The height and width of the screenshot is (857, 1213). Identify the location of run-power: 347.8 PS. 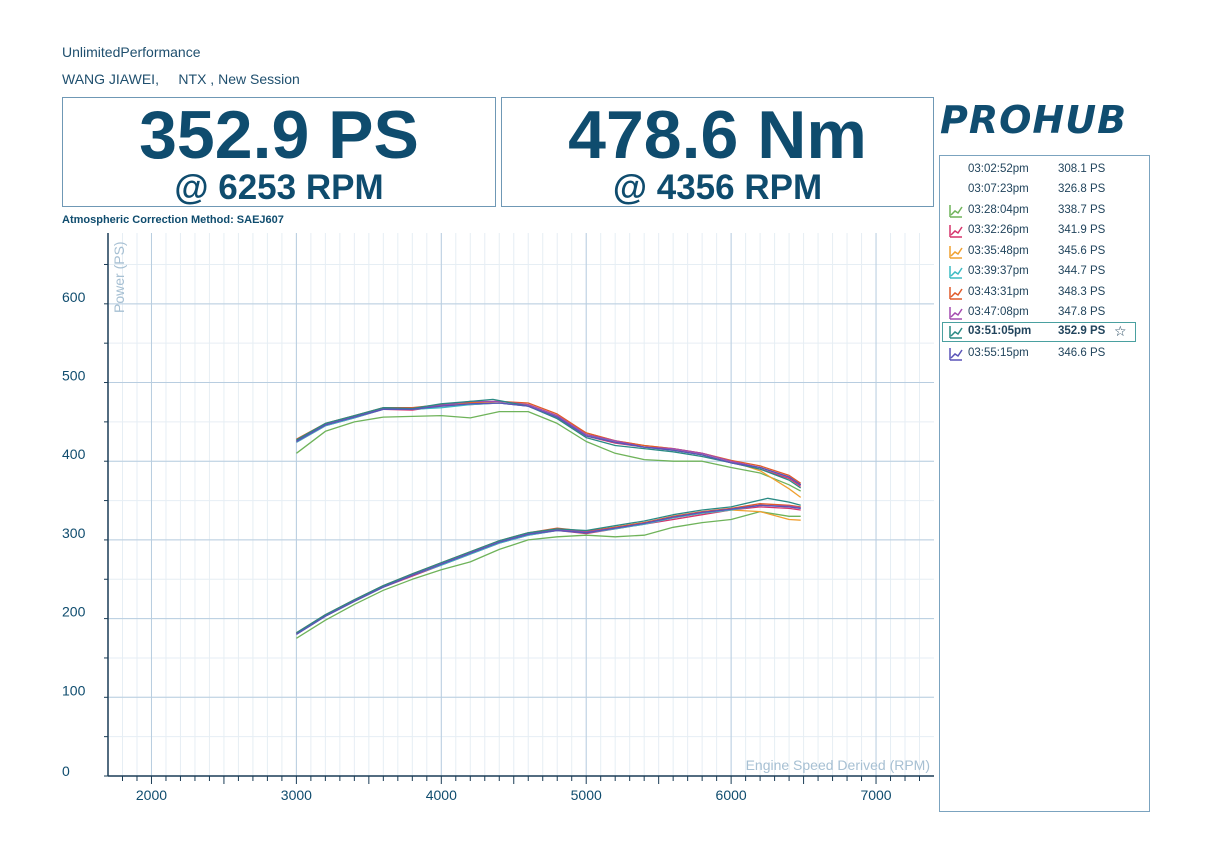
(1082, 312).